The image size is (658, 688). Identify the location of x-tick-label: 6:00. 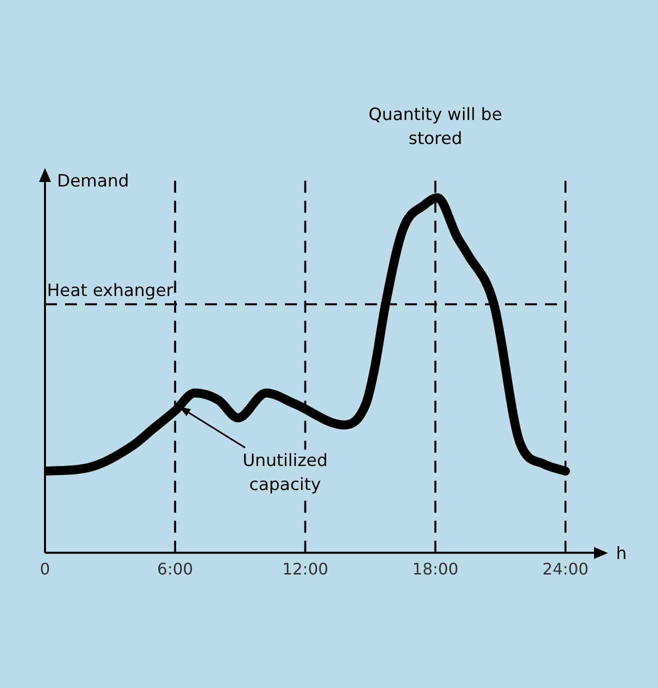
(175, 569).